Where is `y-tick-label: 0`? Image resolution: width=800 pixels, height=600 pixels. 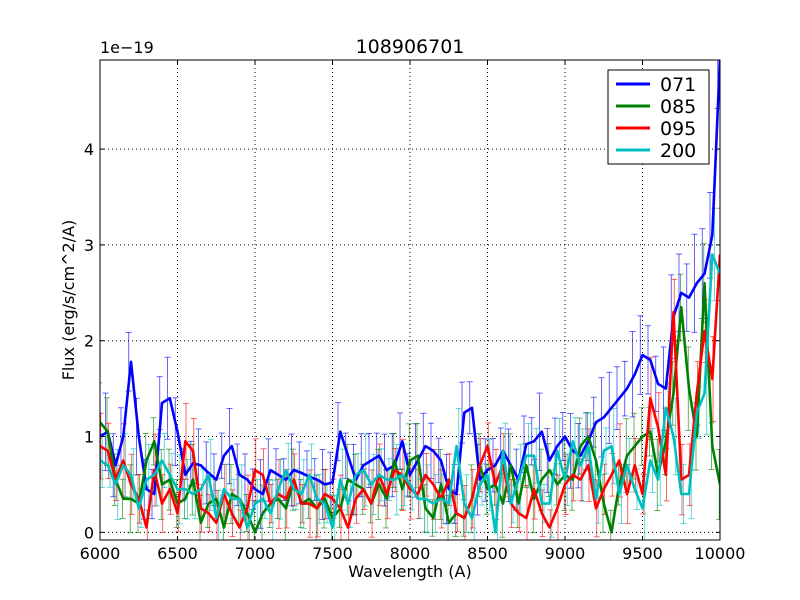 y-tick-label: 0 is located at coordinates (89, 532).